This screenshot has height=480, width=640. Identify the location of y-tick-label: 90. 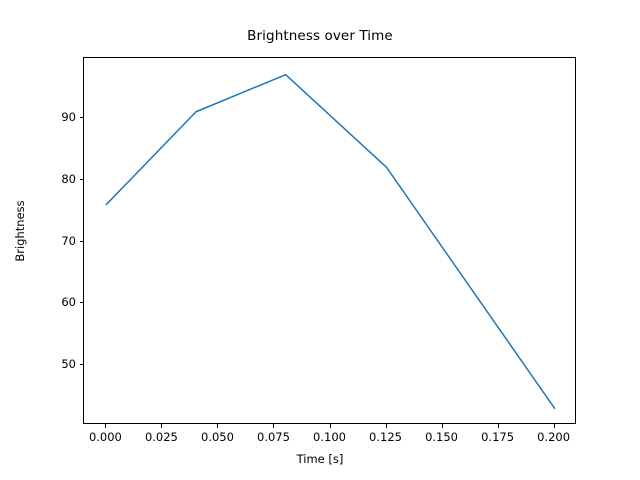
(68, 116).